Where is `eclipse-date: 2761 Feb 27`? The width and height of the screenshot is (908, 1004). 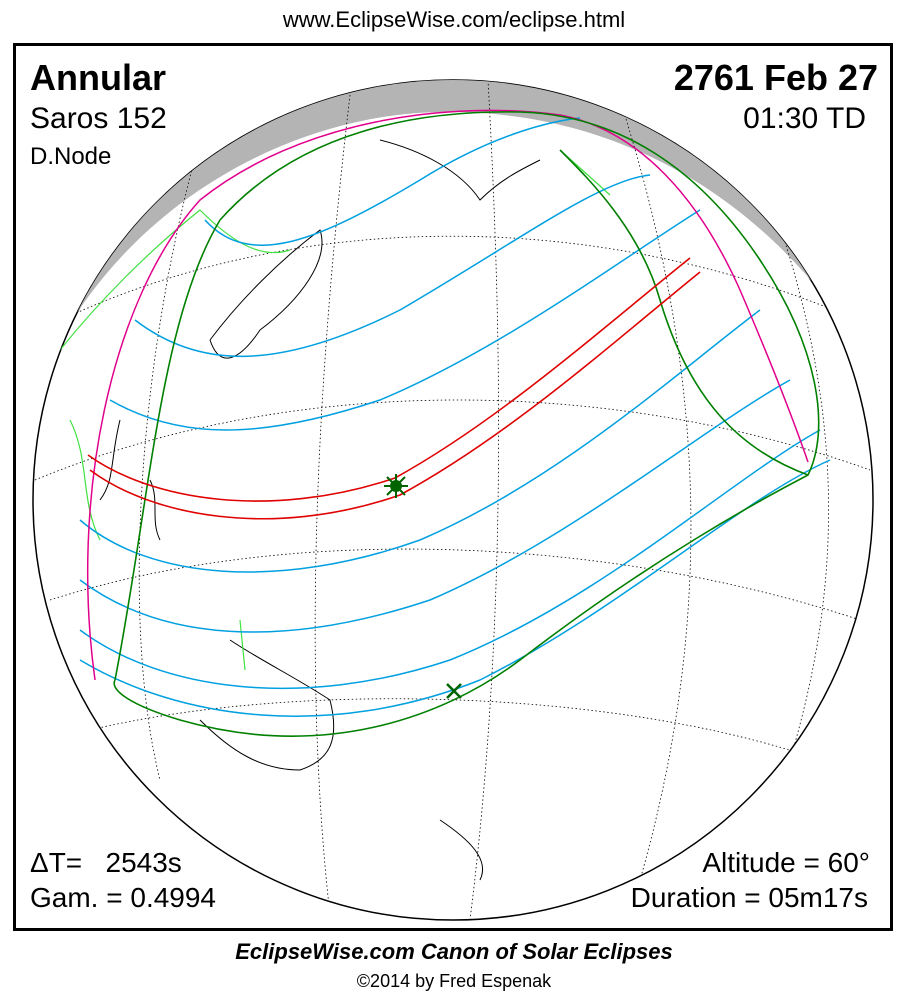
eclipse-date: 2761 Feb 27 is located at coordinates (775, 77).